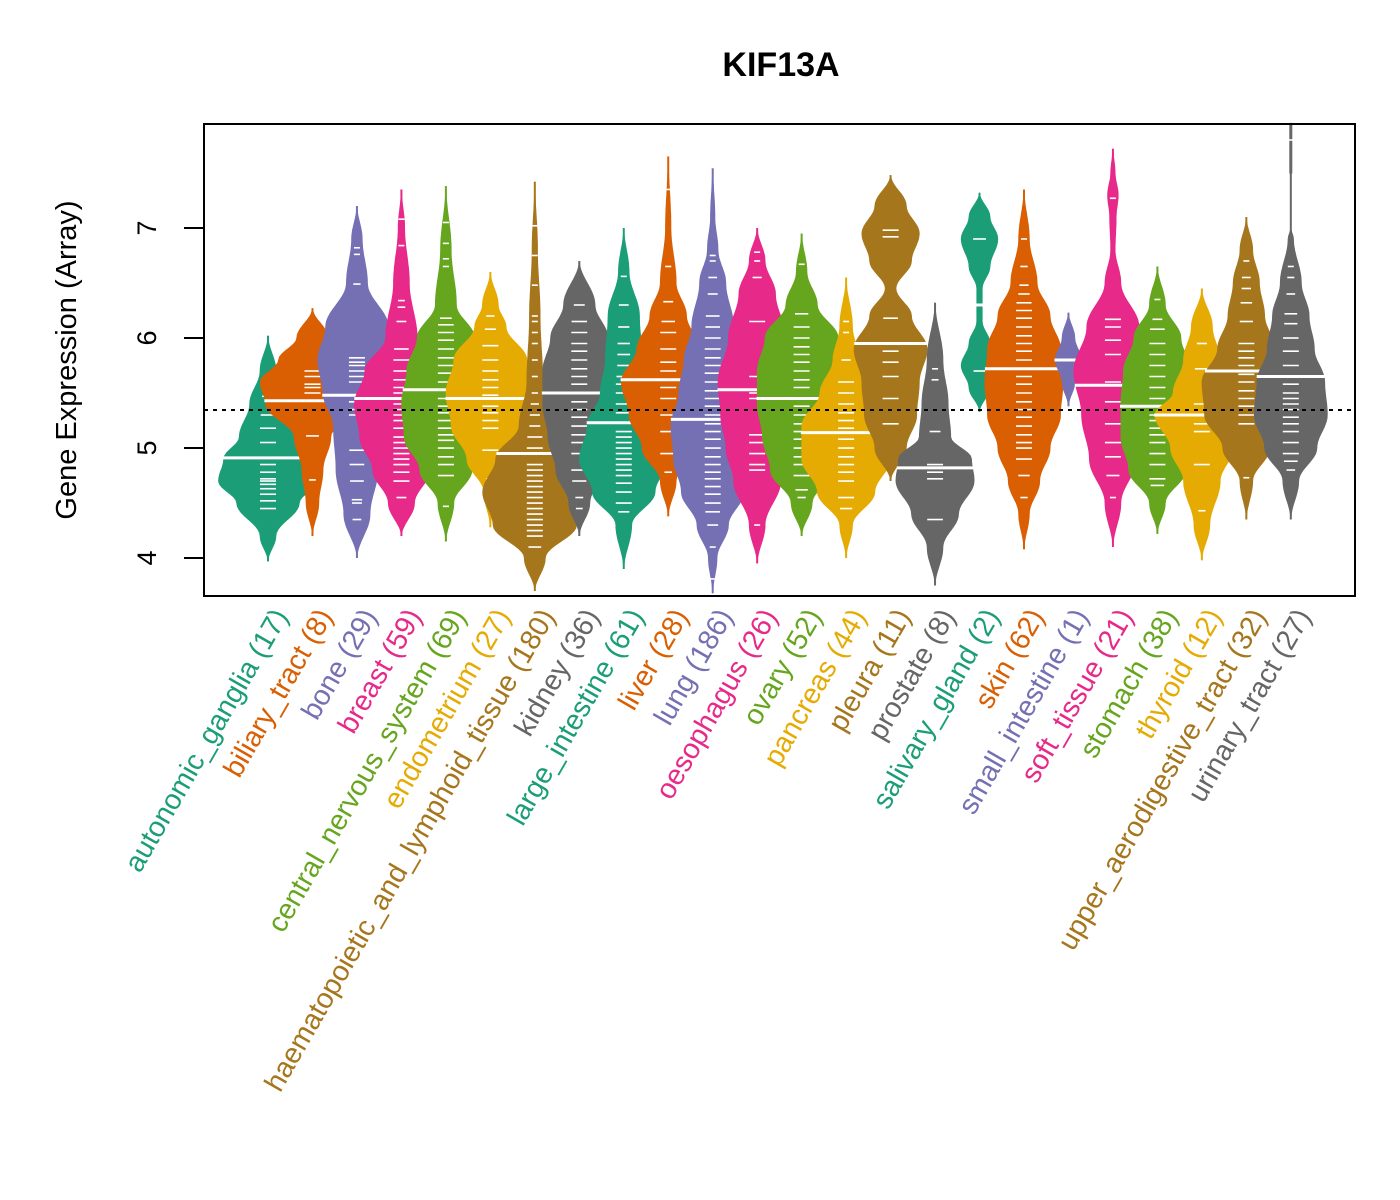 The image size is (1400, 1200). What do you see at coordinates (67, 359) in the screenshot?
I see `y-axis-label: Gene Expression (Array)` at bounding box center [67, 359].